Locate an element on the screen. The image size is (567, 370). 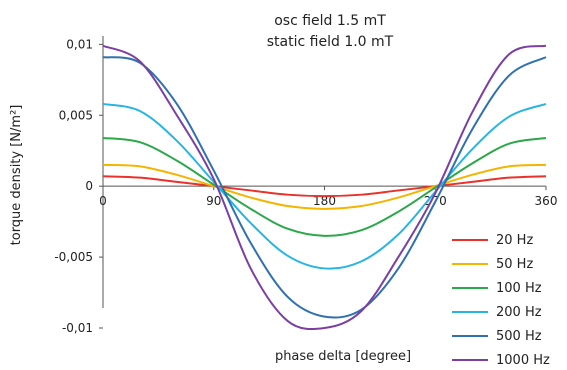
x-axis-label: phase delta [degree] is located at coordinates (343, 356).